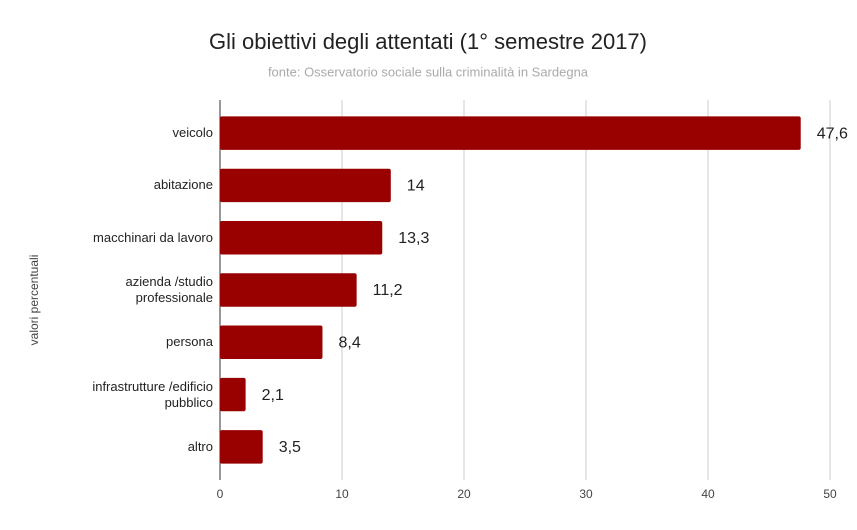  What do you see at coordinates (200, 446) in the screenshot?
I see `y-tick-label: altro` at bounding box center [200, 446].